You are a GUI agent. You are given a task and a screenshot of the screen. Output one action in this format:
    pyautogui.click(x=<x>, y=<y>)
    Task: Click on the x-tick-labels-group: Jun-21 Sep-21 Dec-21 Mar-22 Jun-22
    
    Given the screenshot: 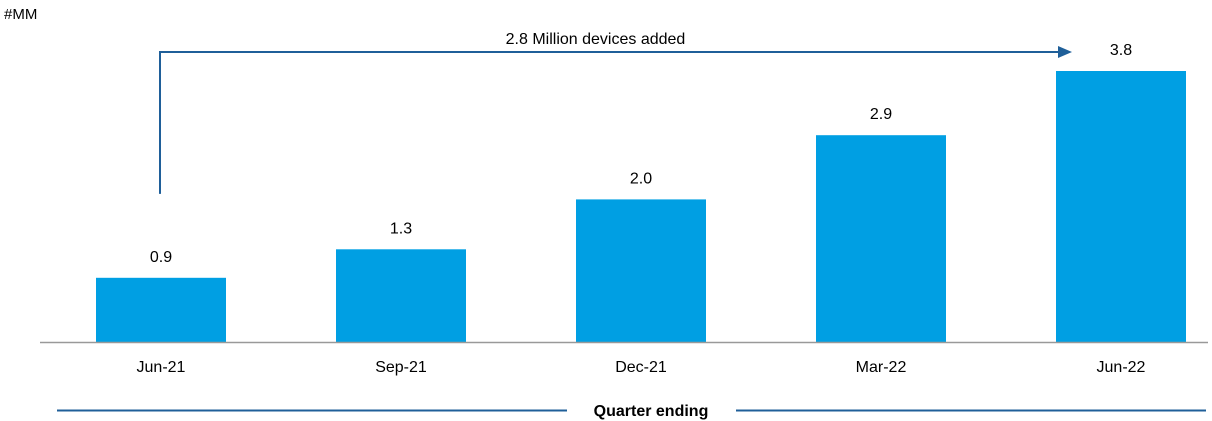 What is the action you would take?
    pyautogui.click(x=641, y=367)
    